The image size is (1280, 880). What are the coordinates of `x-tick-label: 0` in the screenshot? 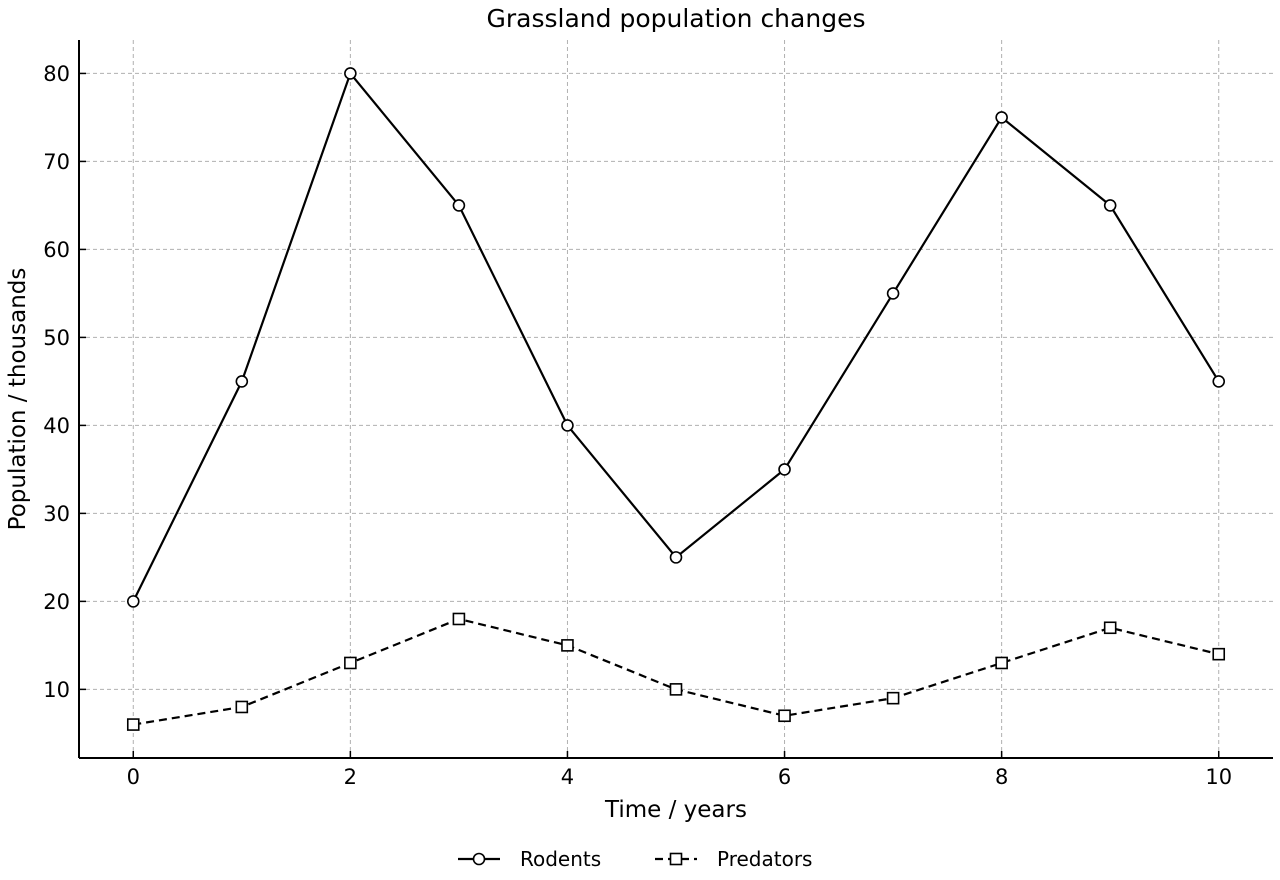 It's located at (133, 777).